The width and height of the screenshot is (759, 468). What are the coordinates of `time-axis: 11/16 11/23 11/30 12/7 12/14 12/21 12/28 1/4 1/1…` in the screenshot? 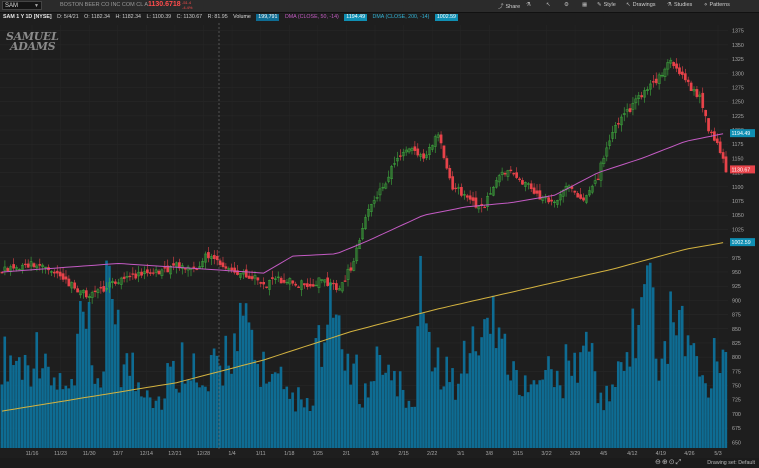 It's located at (374, 454).